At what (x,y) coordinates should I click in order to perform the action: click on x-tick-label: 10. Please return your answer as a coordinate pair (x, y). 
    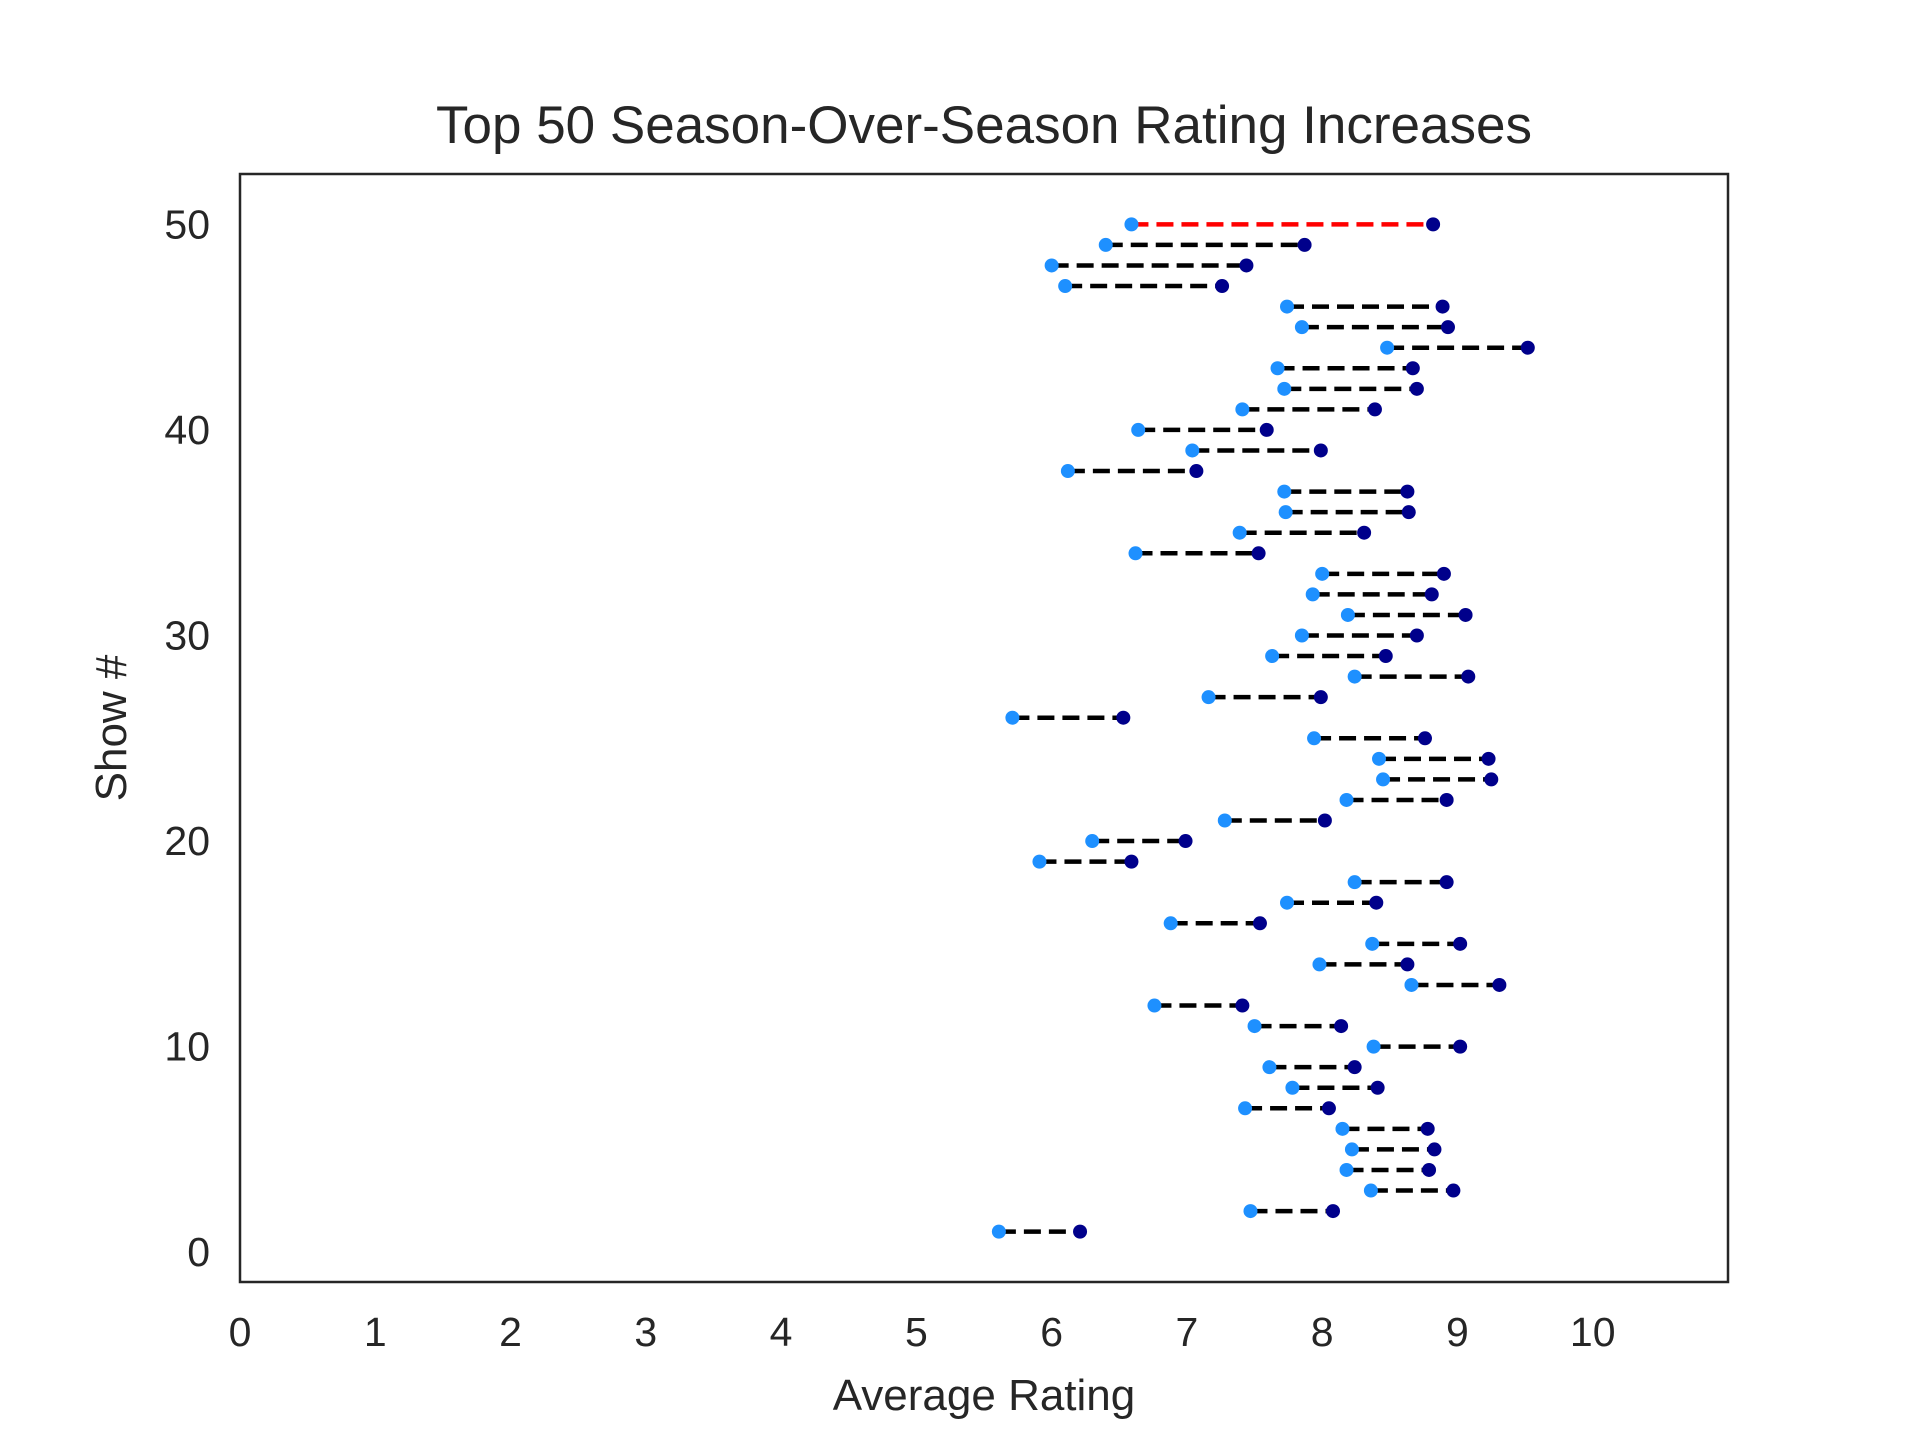
    Looking at the image, I should click on (1593, 1332).